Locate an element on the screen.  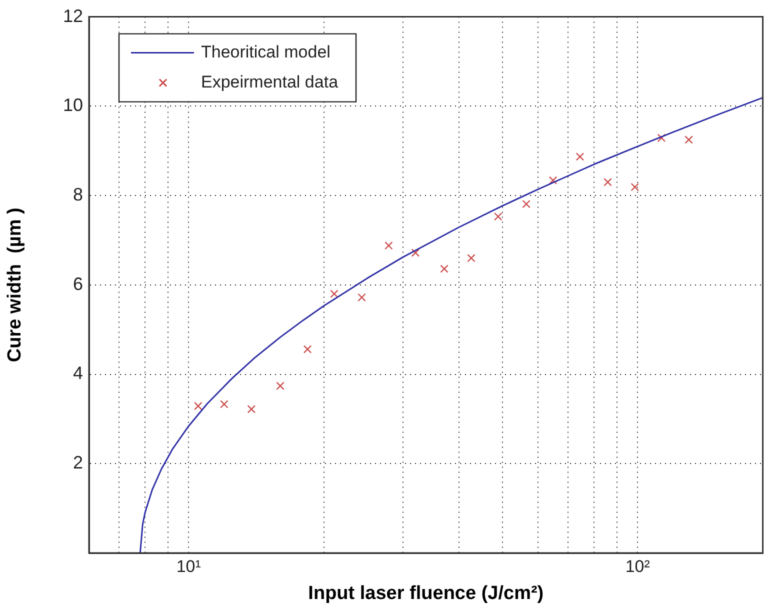
y-tick-label: 6 is located at coordinates (77, 284).